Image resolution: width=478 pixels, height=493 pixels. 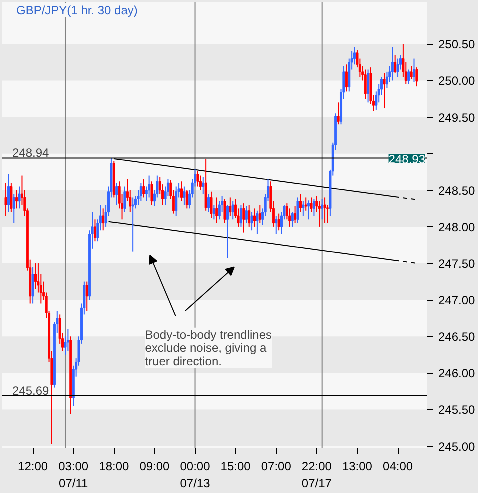 What do you see at coordinates (31, 153) in the screenshot?
I see `ref-line-label: 248.94` at bounding box center [31, 153].